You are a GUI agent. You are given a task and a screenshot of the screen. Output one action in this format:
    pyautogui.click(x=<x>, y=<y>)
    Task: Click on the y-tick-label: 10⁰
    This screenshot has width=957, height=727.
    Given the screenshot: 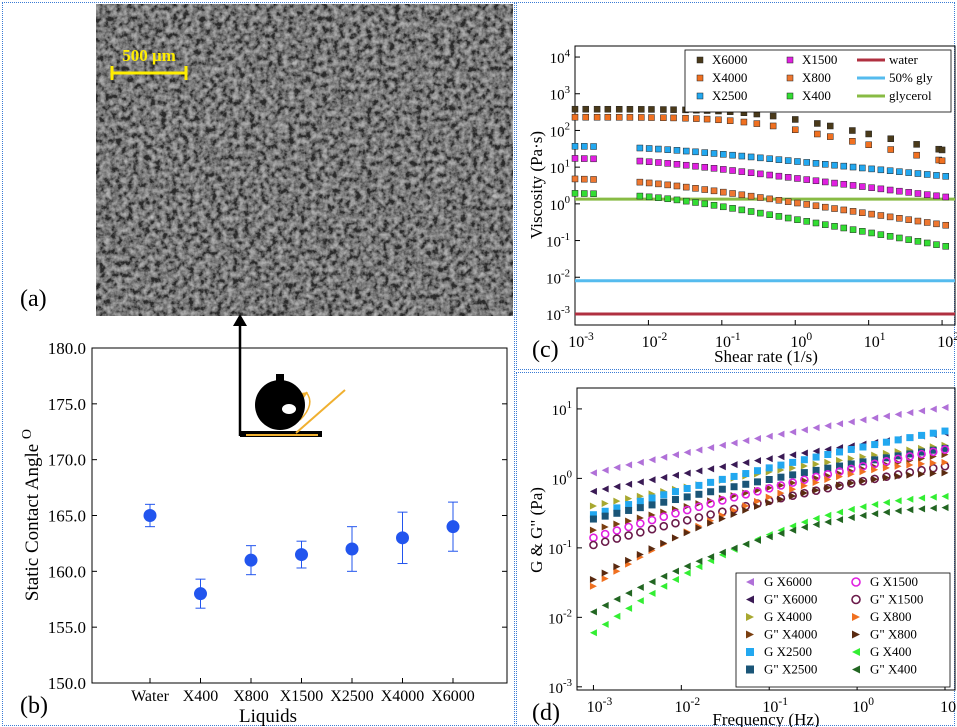 What is the action you would take?
    pyautogui.click(x=560, y=204)
    